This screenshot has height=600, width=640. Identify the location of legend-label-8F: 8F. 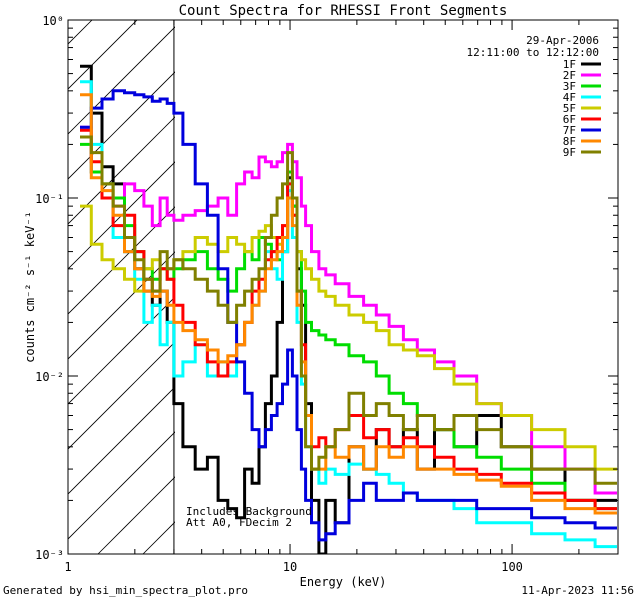
(569, 141).